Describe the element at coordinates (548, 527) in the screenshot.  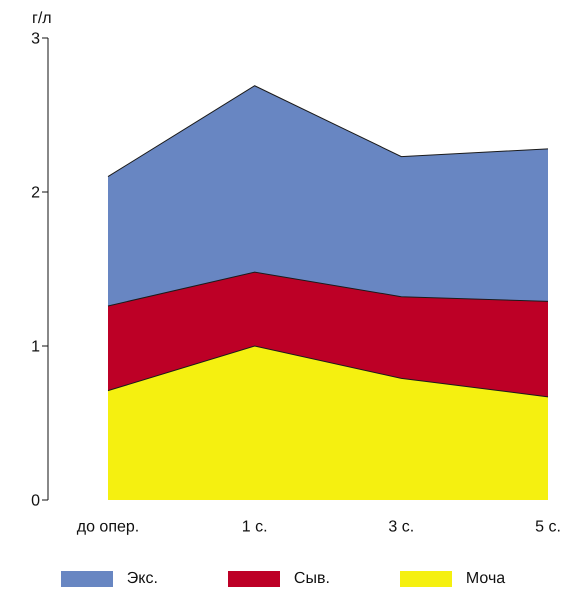
I see `x-tick-label: 5 с.` at that location.